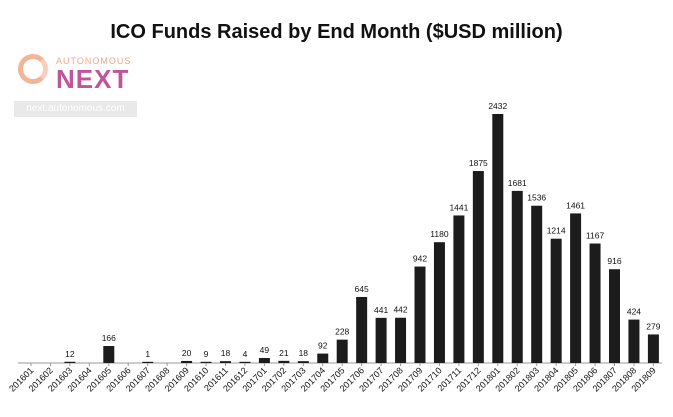  What do you see at coordinates (304, 353) in the screenshot?
I see `data-label-201703: 18` at bounding box center [304, 353].